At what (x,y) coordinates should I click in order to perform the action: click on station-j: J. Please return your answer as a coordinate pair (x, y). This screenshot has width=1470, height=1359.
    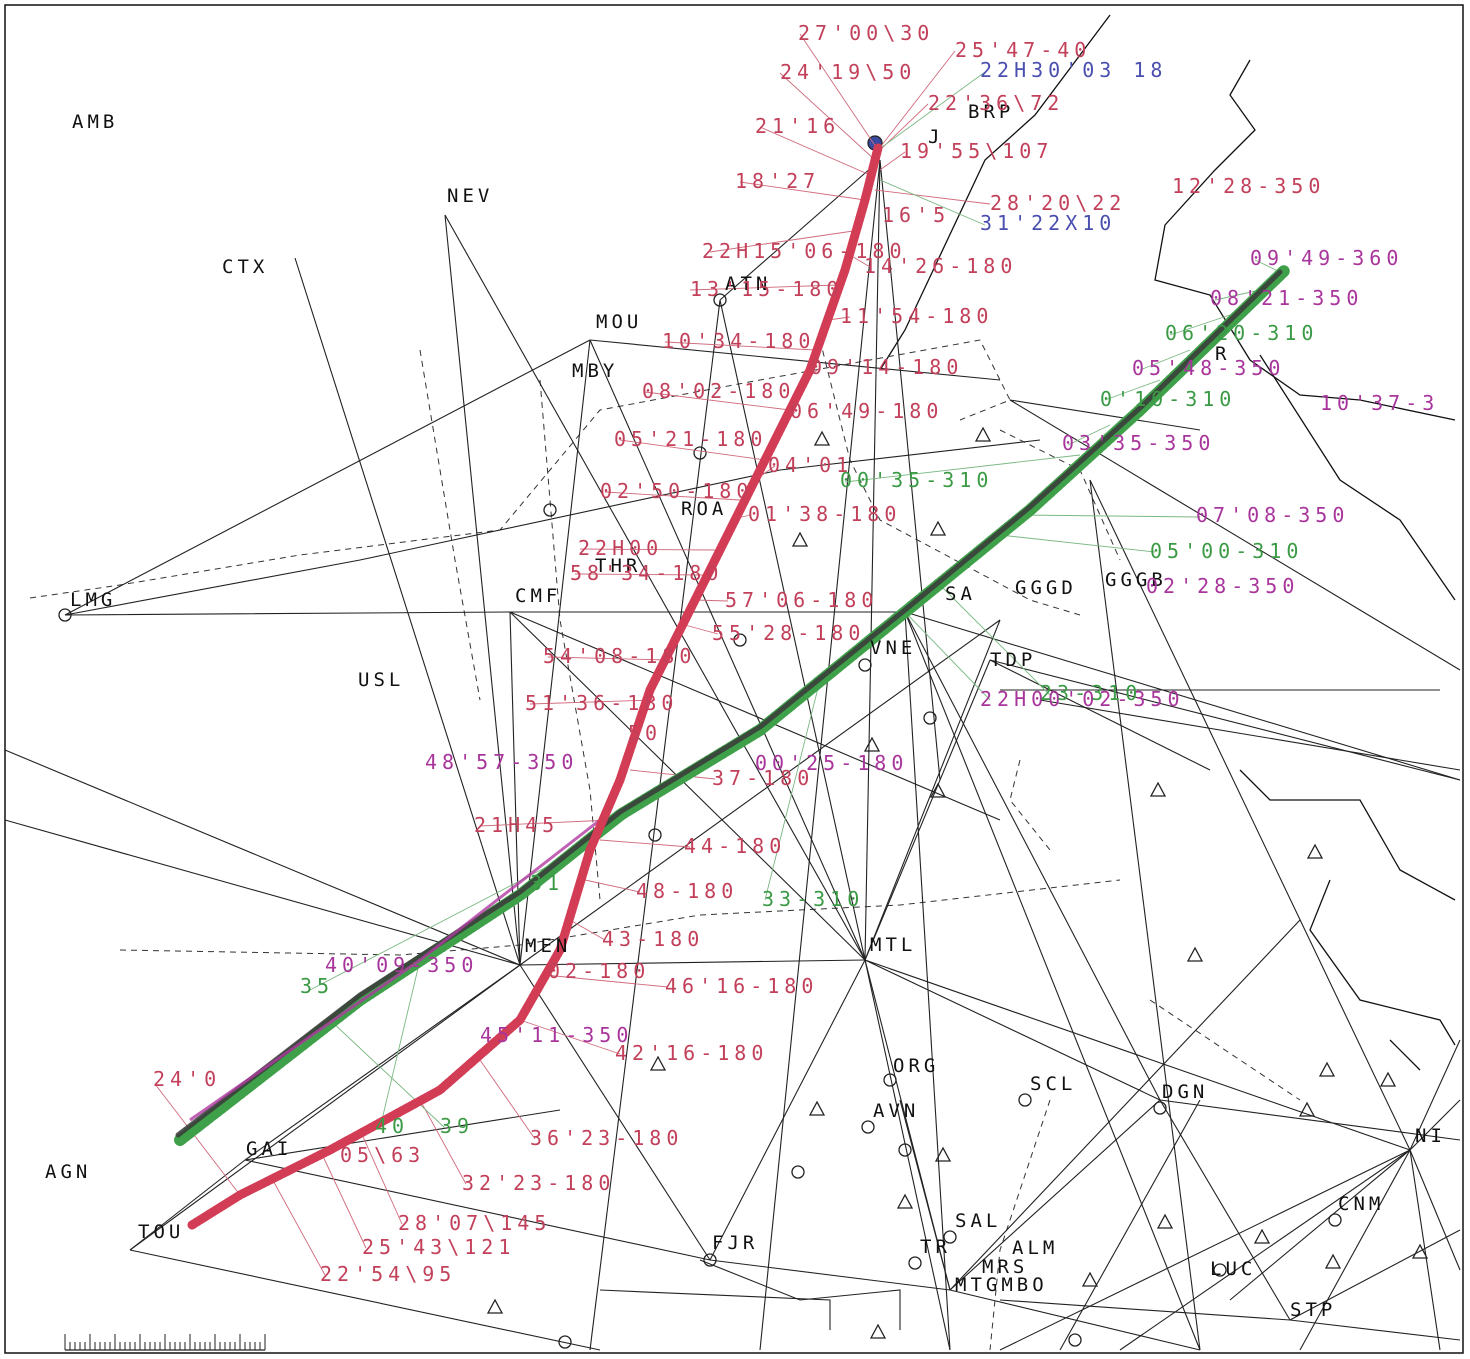
    Looking at the image, I should click on (935, 137).